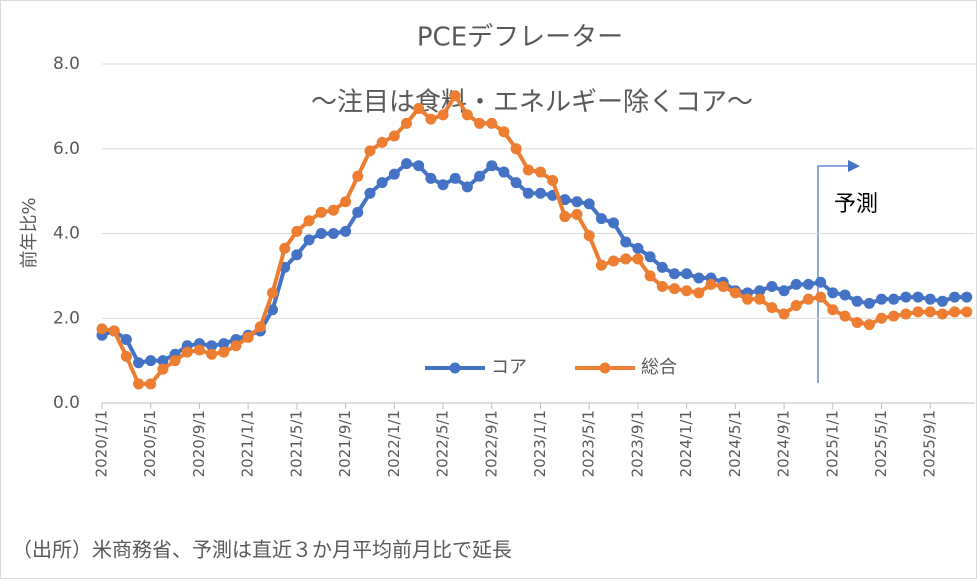  I want to click on x-tick-label: 2020/9/1, so click(199, 443).